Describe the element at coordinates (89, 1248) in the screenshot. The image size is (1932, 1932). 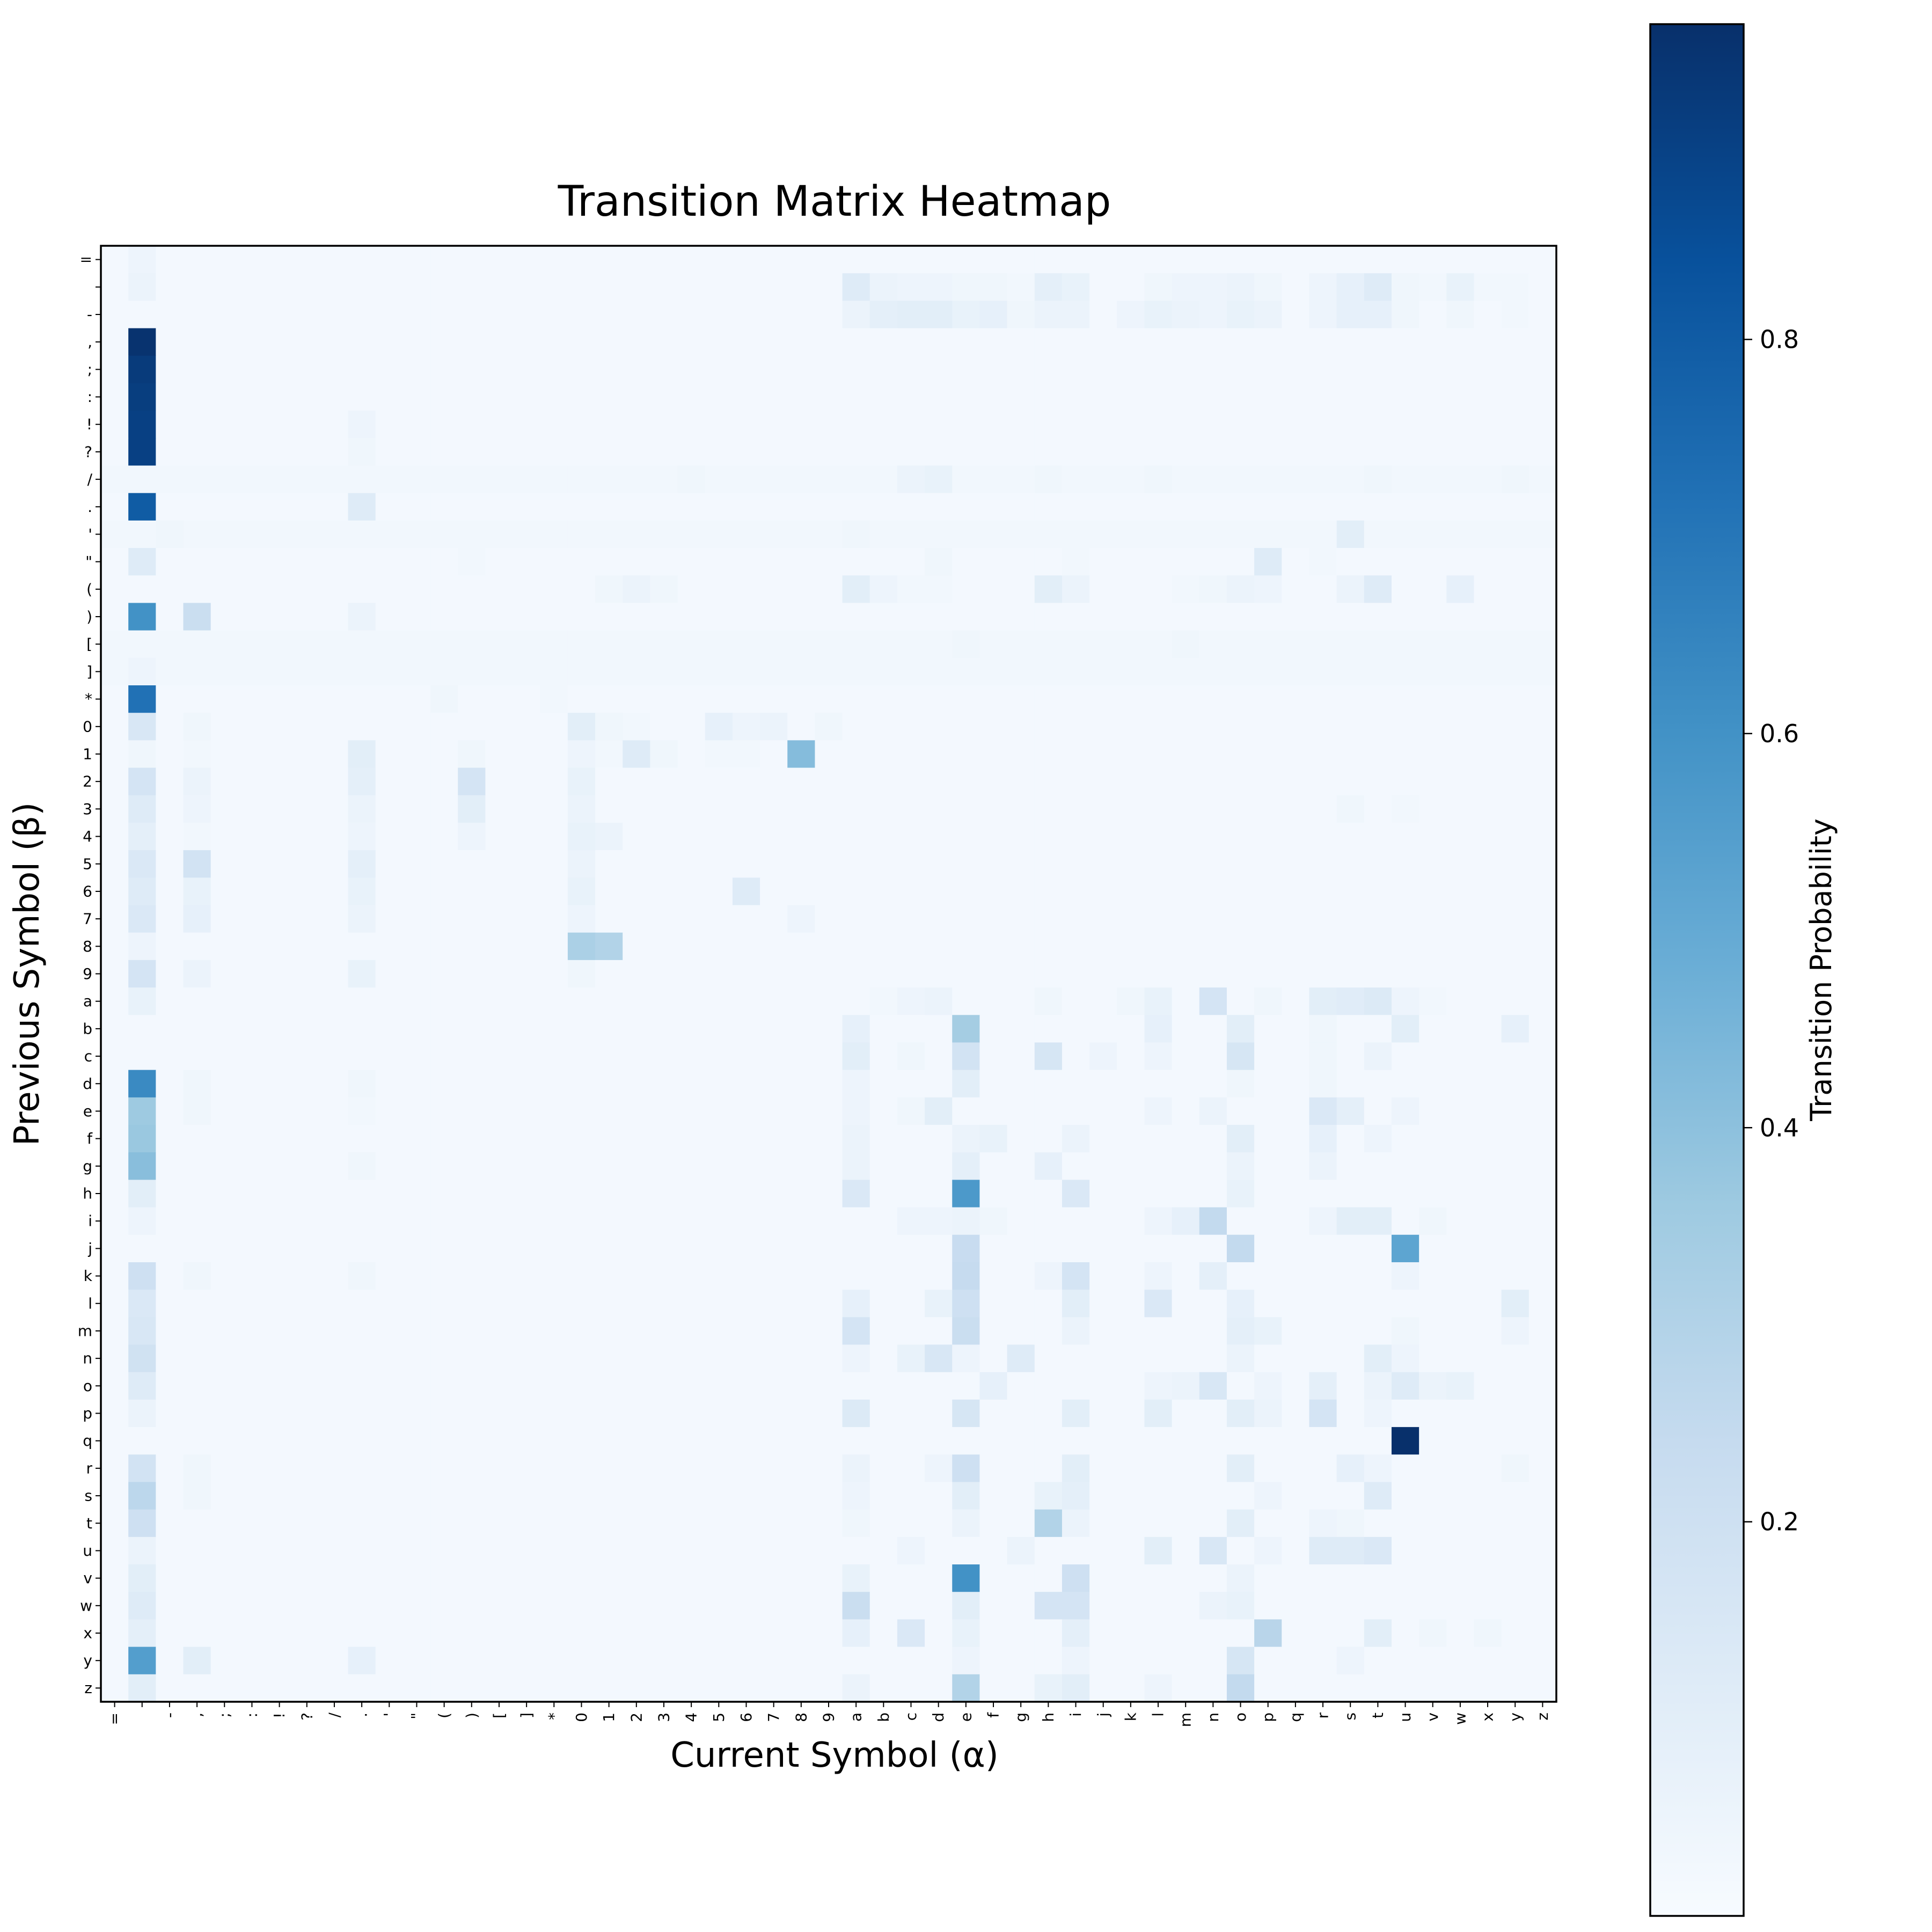
I see `y-tick-label: j` at that location.